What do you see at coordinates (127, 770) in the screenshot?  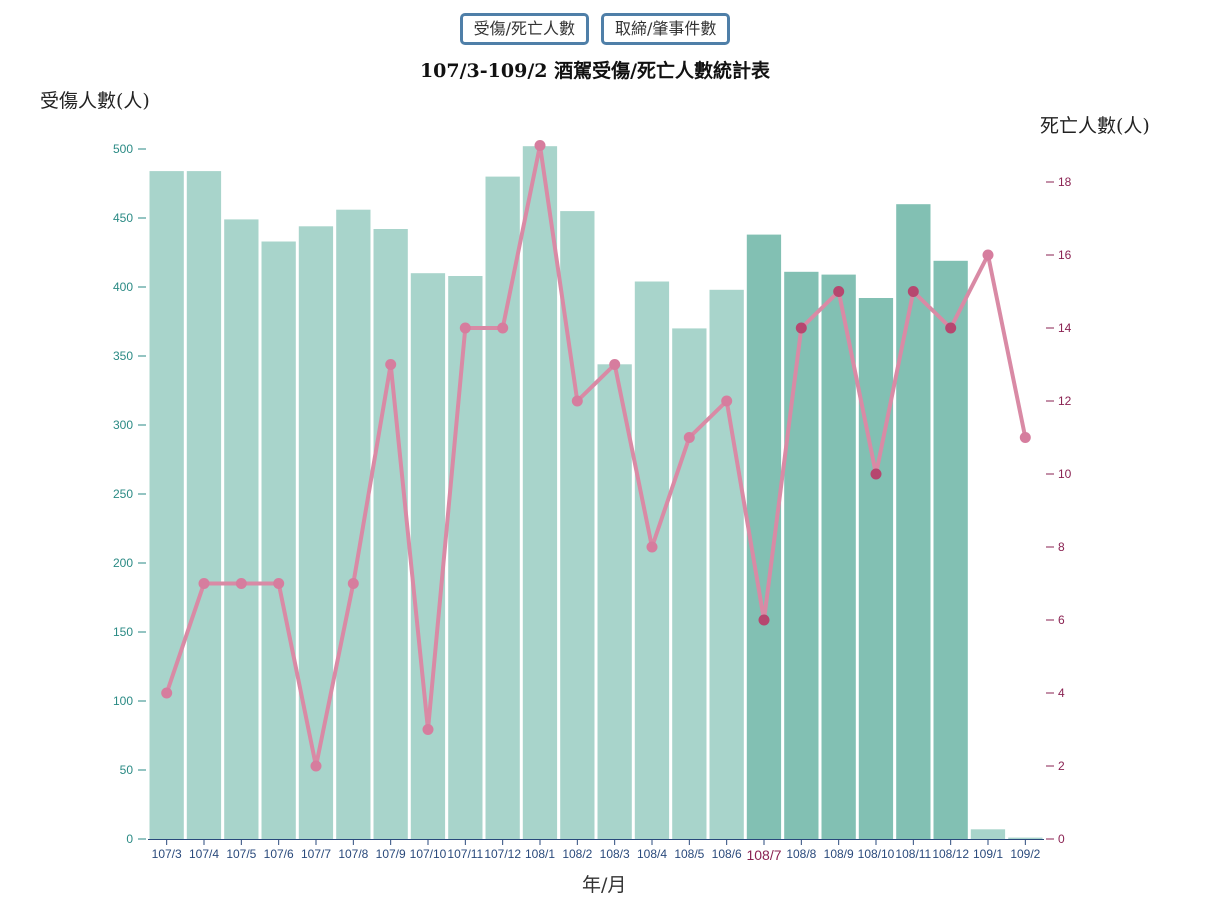 I see `left-tick-label: 50` at bounding box center [127, 770].